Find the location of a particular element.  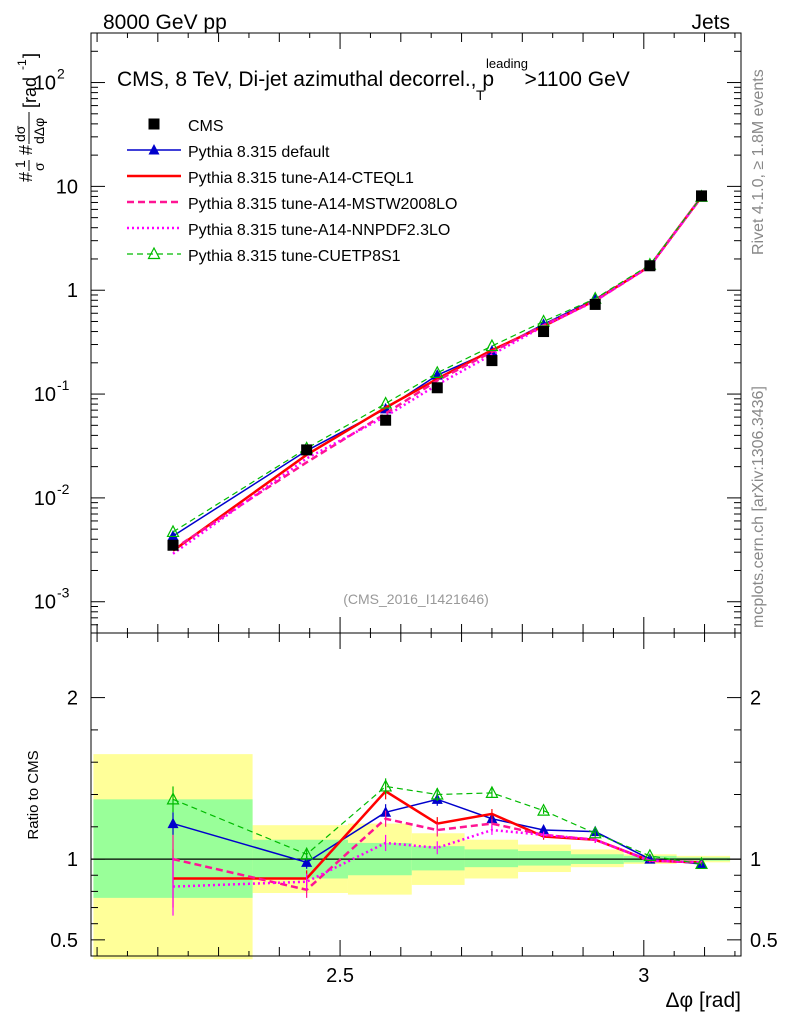

x-tick-label: 3 is located at coordinates (643, 976).